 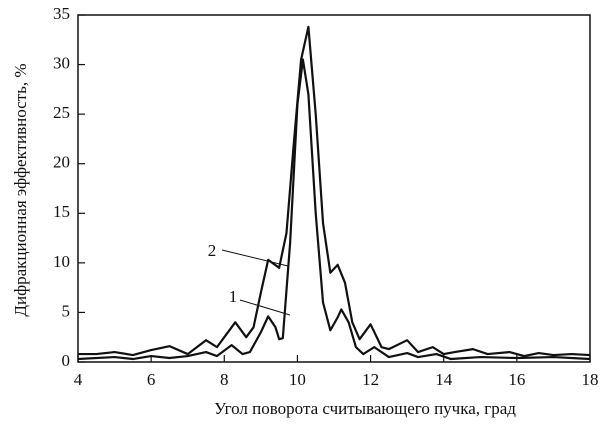 I want to click on x-tick-label: 16, so click(x=516, y=379).